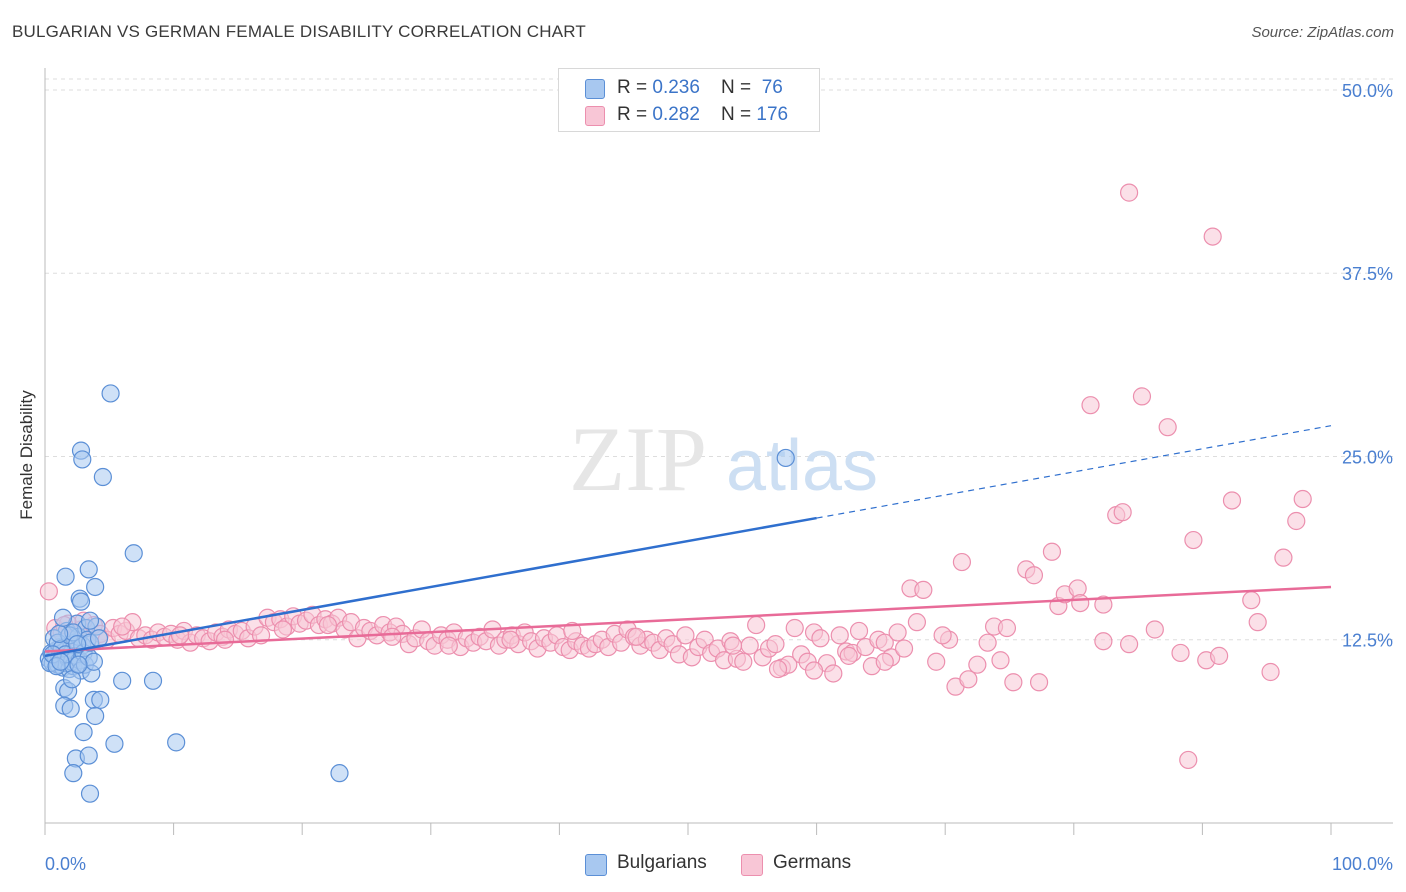 The image size is (1406, 892). I want to click on bottom-legend-label-germans: Germans, so click(812, 862).